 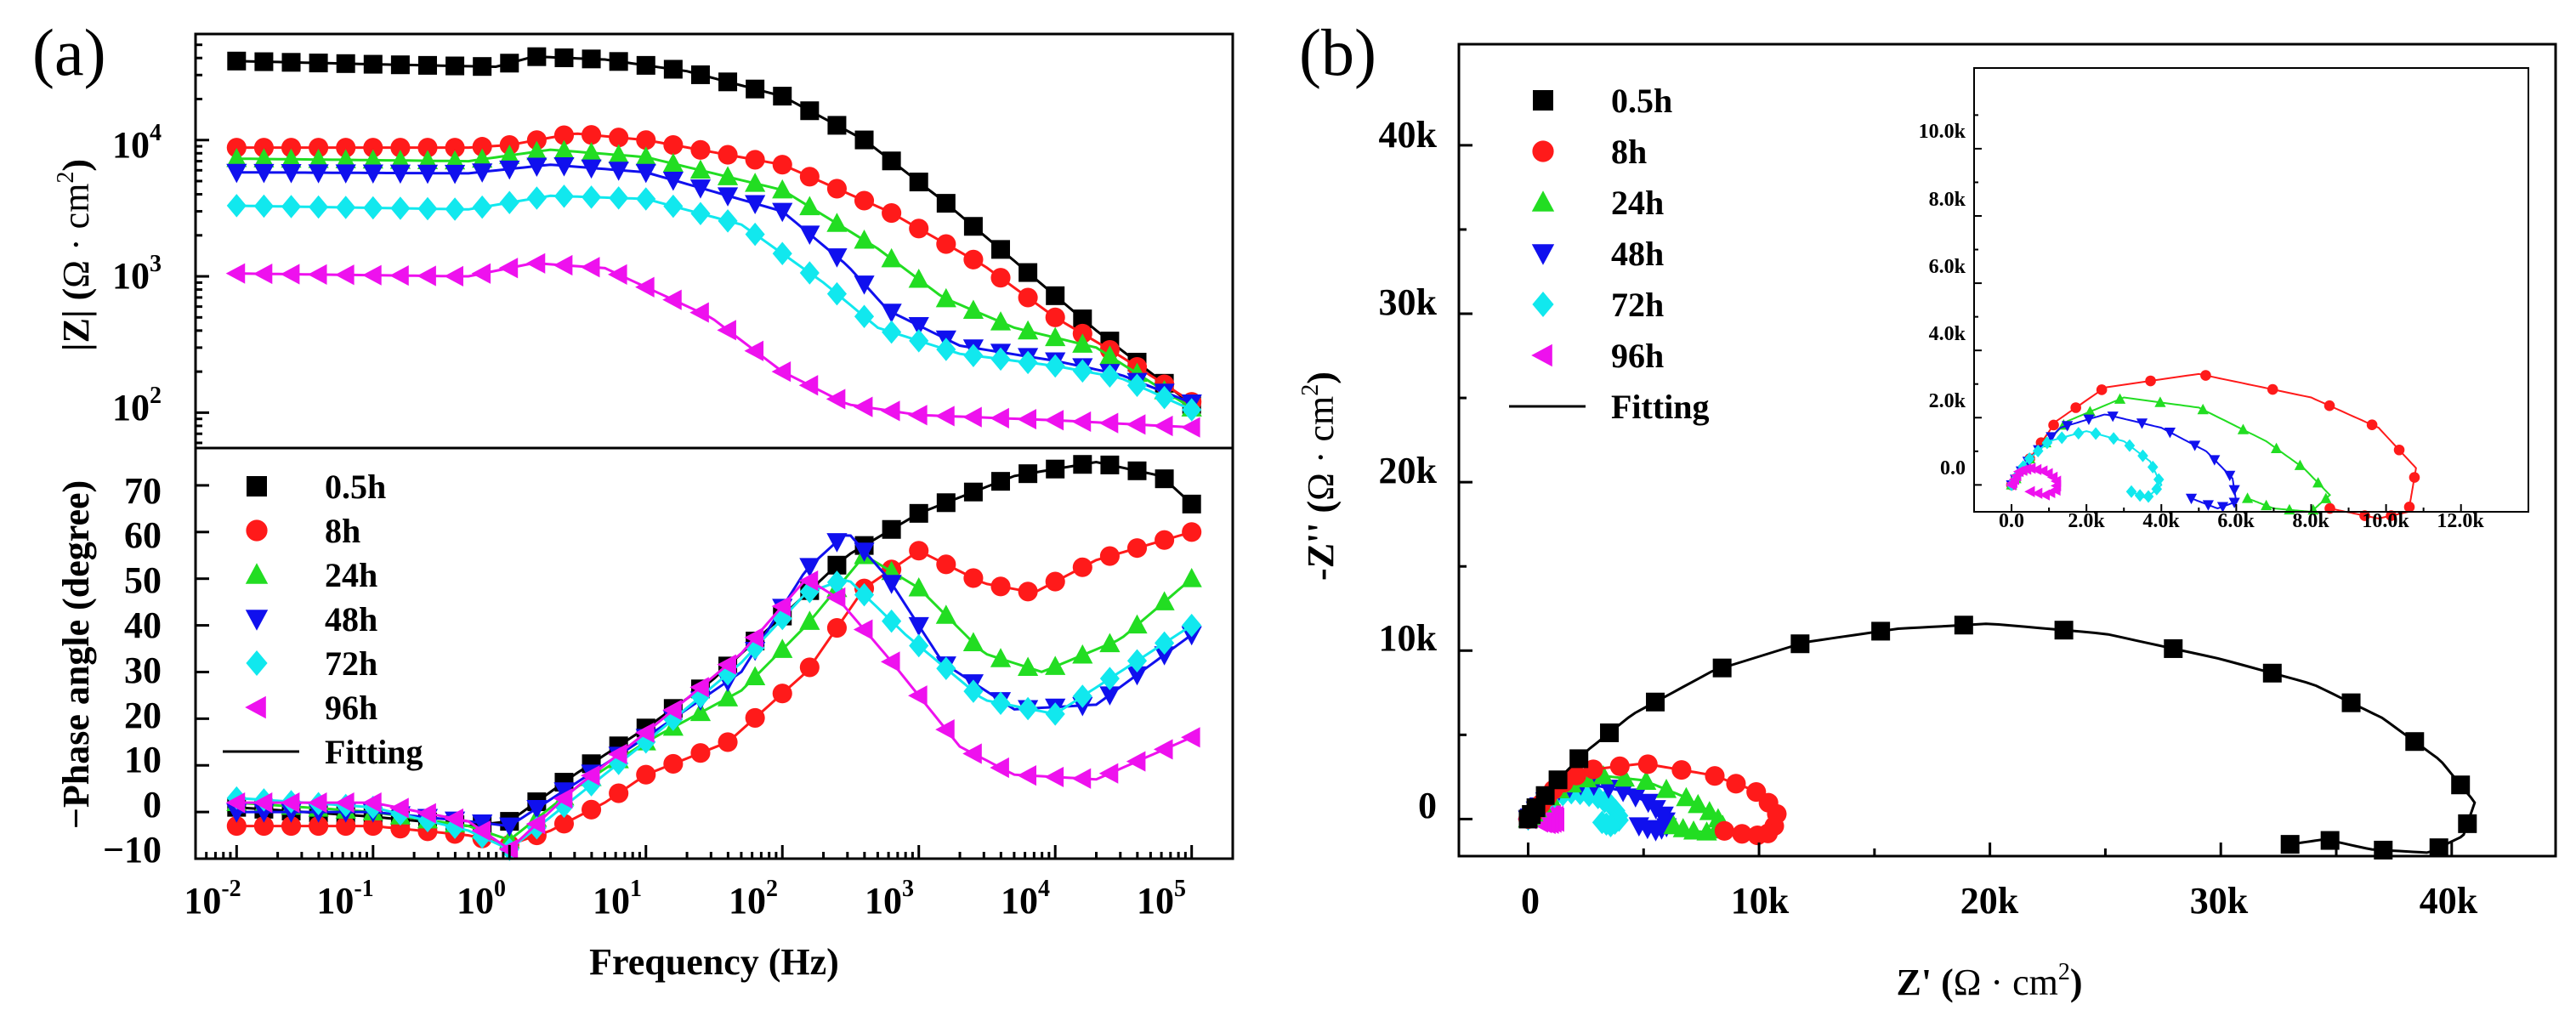 What do you see at coordinates (618, 899) in the screenshot?
I see `xtick-label: 10¹` at bounding box center [618, 899].